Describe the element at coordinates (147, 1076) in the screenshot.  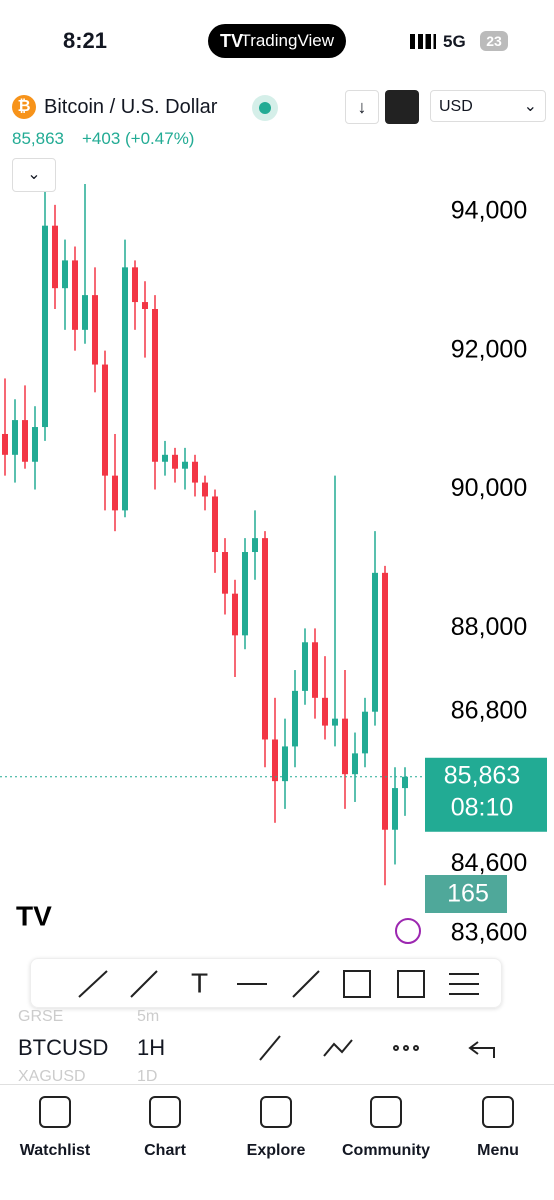
I see `next-interval: 1D` at that location.